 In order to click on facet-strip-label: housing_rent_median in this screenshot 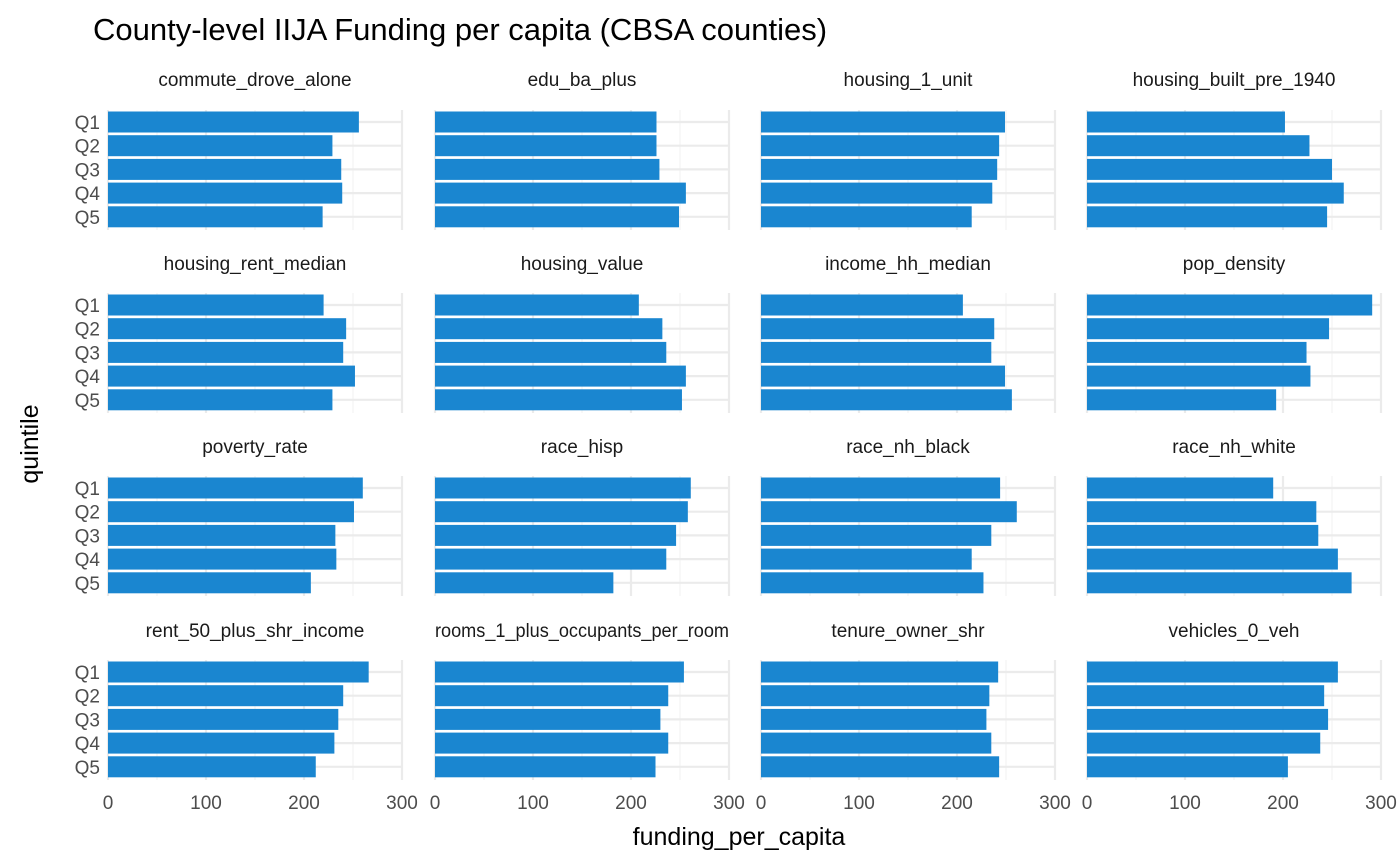, I will do `click(255, 264)`.